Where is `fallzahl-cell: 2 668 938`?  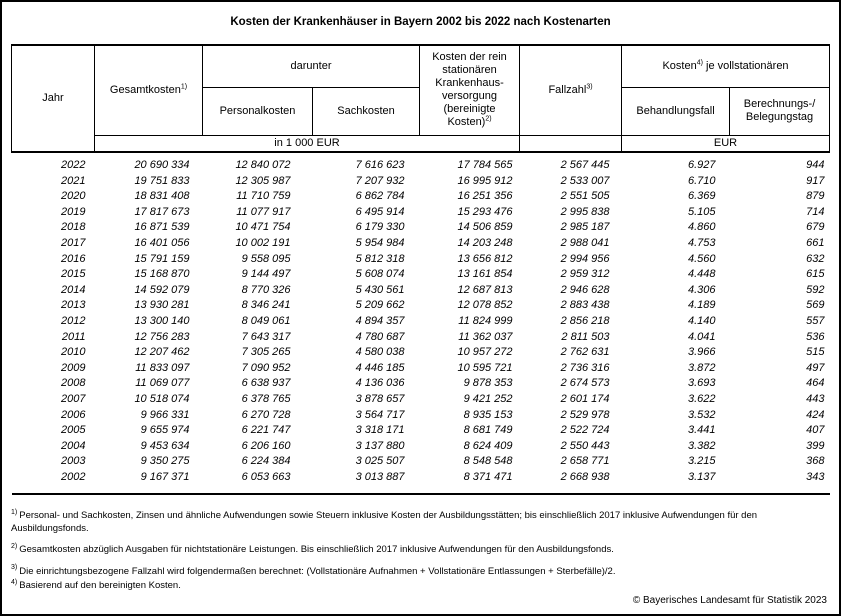
fallzahl-cell: 2 668 938 is located at coordinates (585, 476).